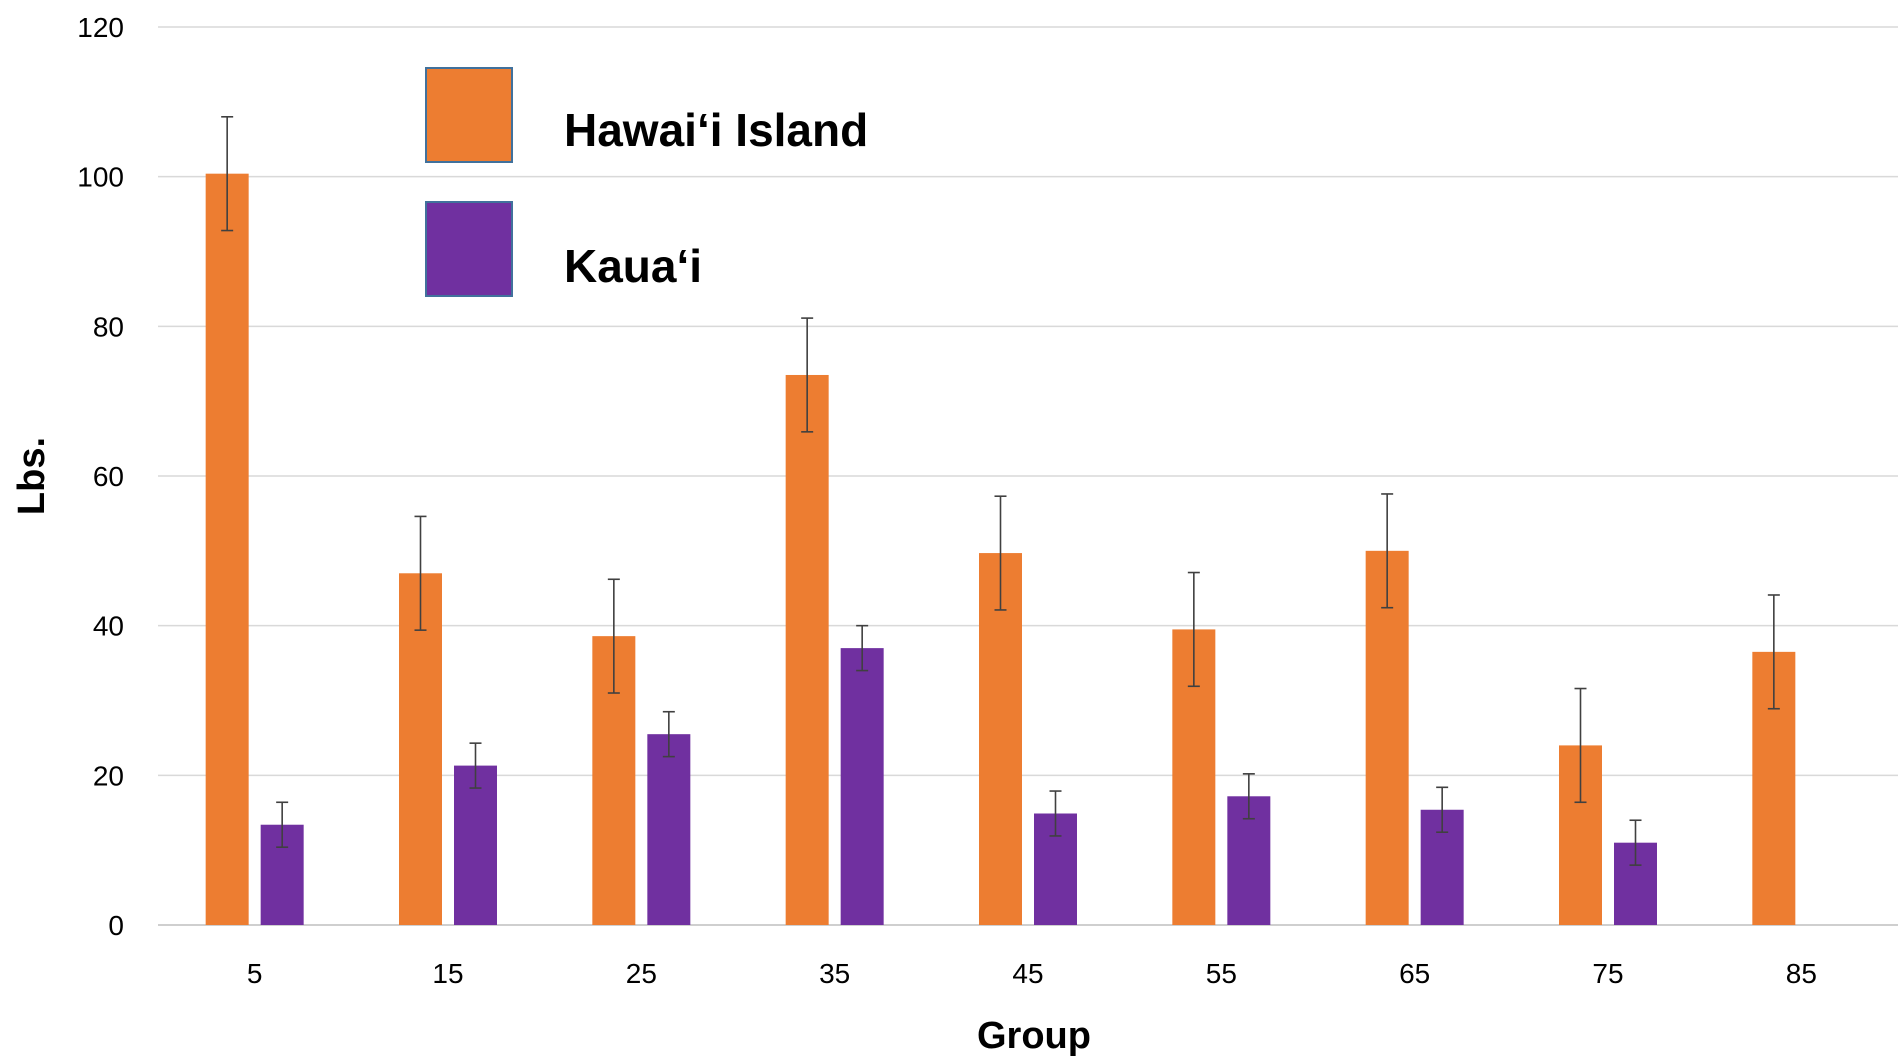  Describe the element at coordinates (469, 249) in the screenshot. I see `legend-swatch-kauai` at that location.